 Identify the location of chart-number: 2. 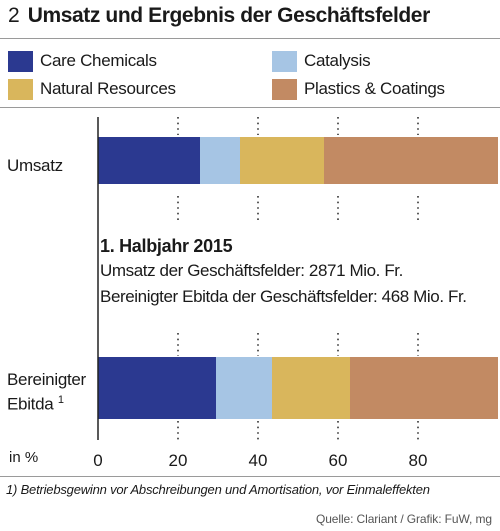
(14, 15).